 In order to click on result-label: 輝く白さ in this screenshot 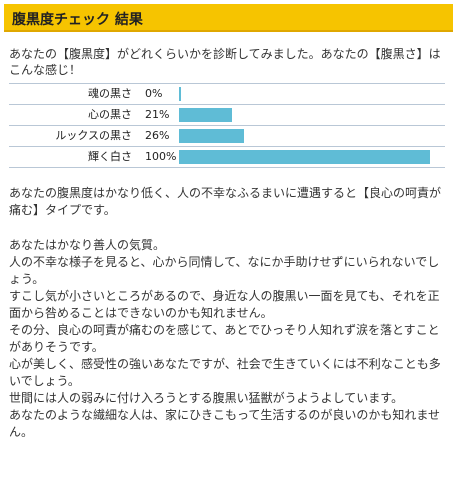, I will do `click(110, 156)`.